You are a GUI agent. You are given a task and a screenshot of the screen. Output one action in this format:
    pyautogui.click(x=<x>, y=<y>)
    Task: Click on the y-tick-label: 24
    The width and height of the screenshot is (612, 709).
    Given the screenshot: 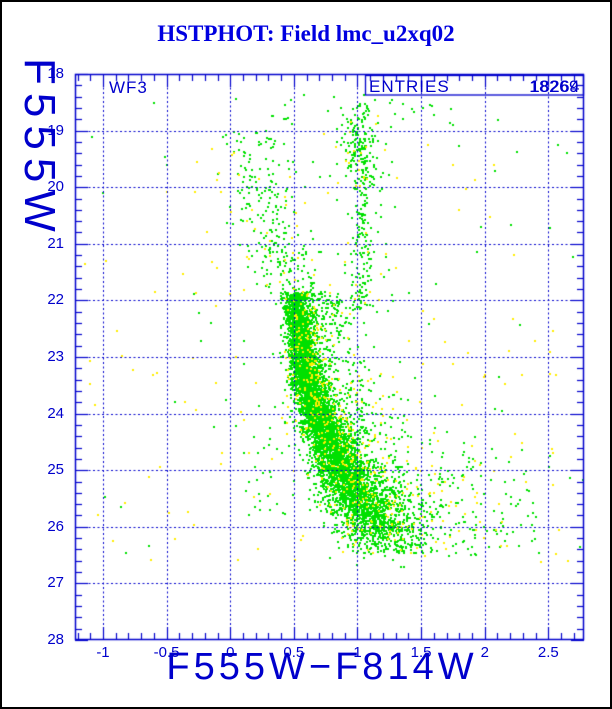 What is the action you would take?
    pyautogui.click(x=55, y=413)
    